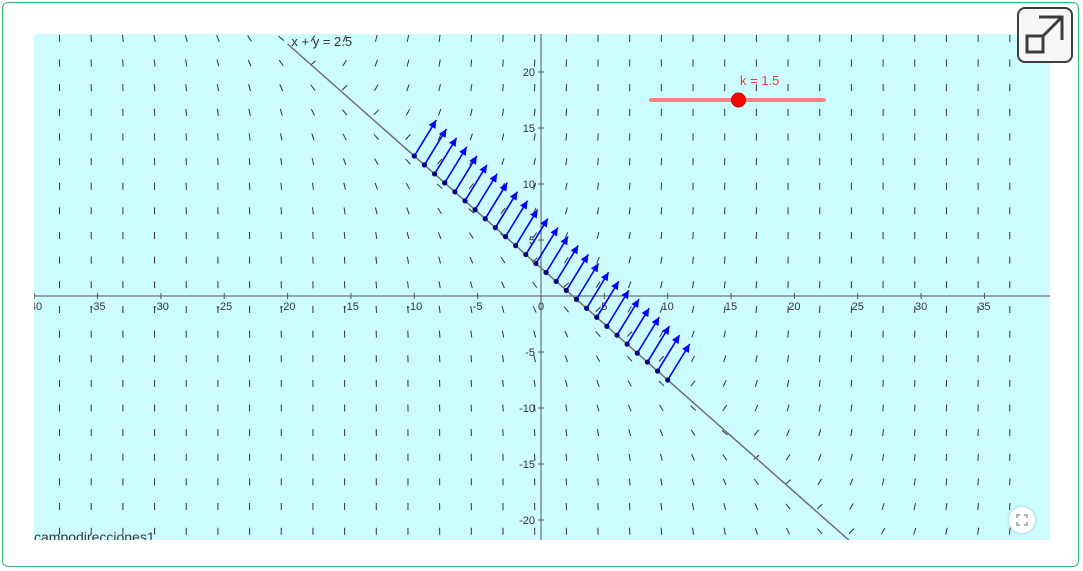  What do you see at coordinates (321, 41) in the screenshot?
I see `line-label: x + y = 2.5` at bounding box center [321, 41].